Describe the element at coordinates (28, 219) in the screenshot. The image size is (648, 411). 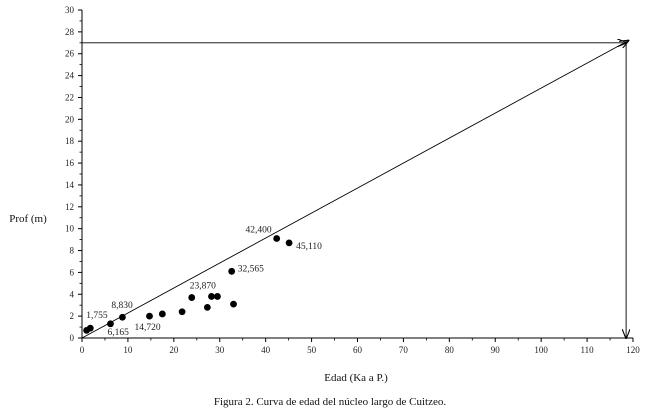
I see `y-axis-title: Prof (m)` at that location.